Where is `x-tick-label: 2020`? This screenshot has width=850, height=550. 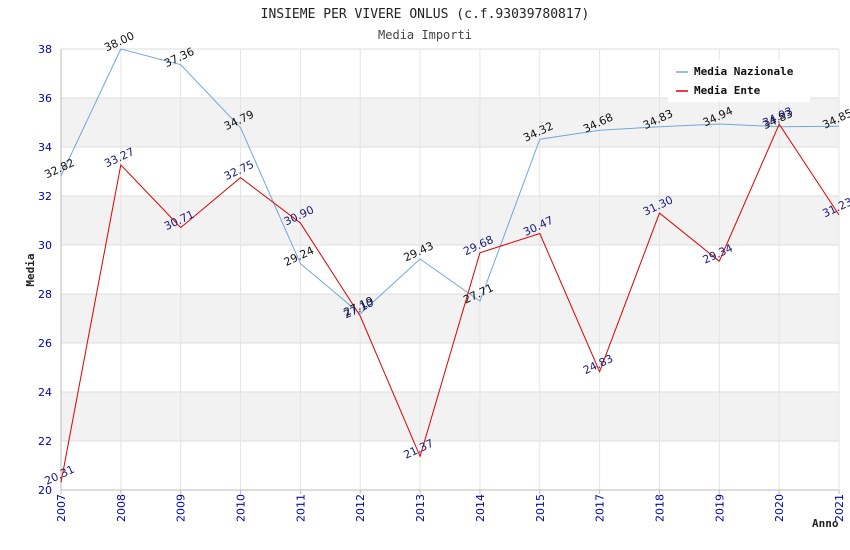 x-tick-label: 2020 is located at coordinates (779, 508).